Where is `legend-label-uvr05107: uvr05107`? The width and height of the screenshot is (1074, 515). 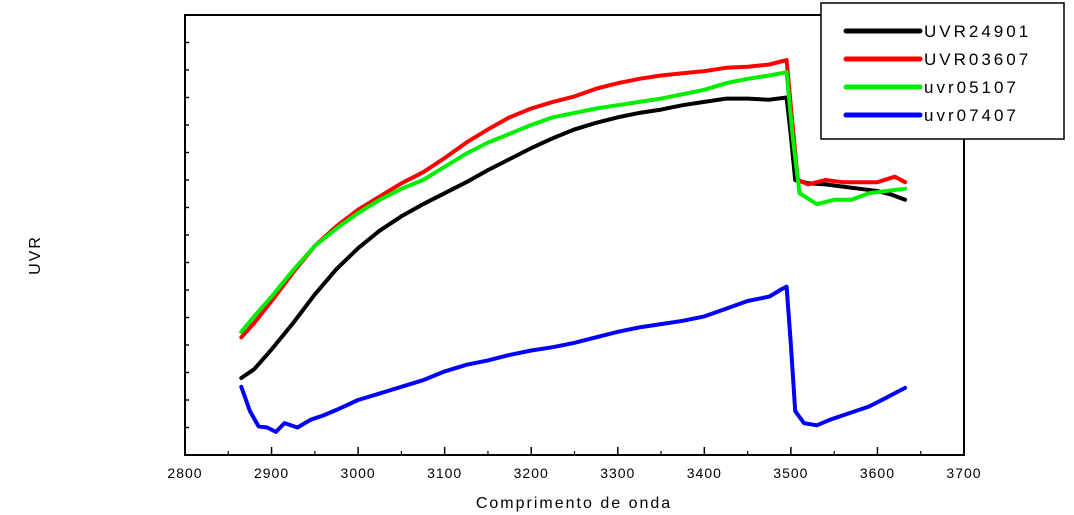 legend-label-uvr05107: uvr05107 is located at coordinates (971, 87).